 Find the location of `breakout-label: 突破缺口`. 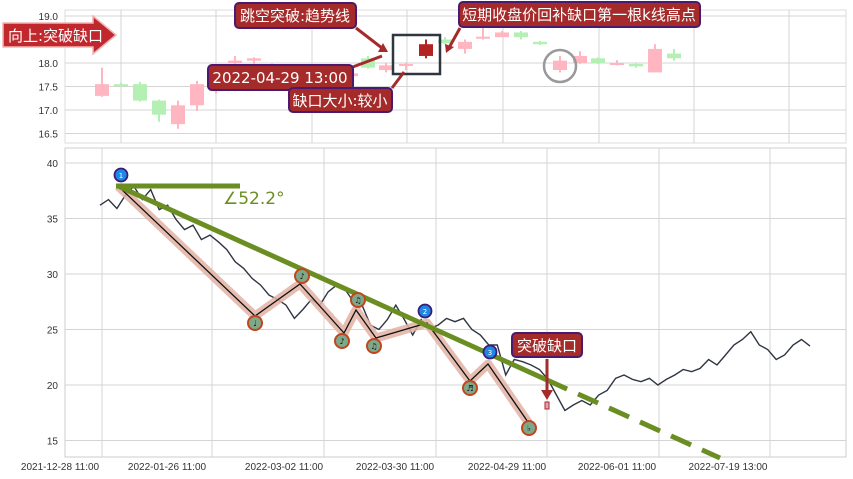

breakout-label: 突破缺口 is located at coordinates (547, 346).